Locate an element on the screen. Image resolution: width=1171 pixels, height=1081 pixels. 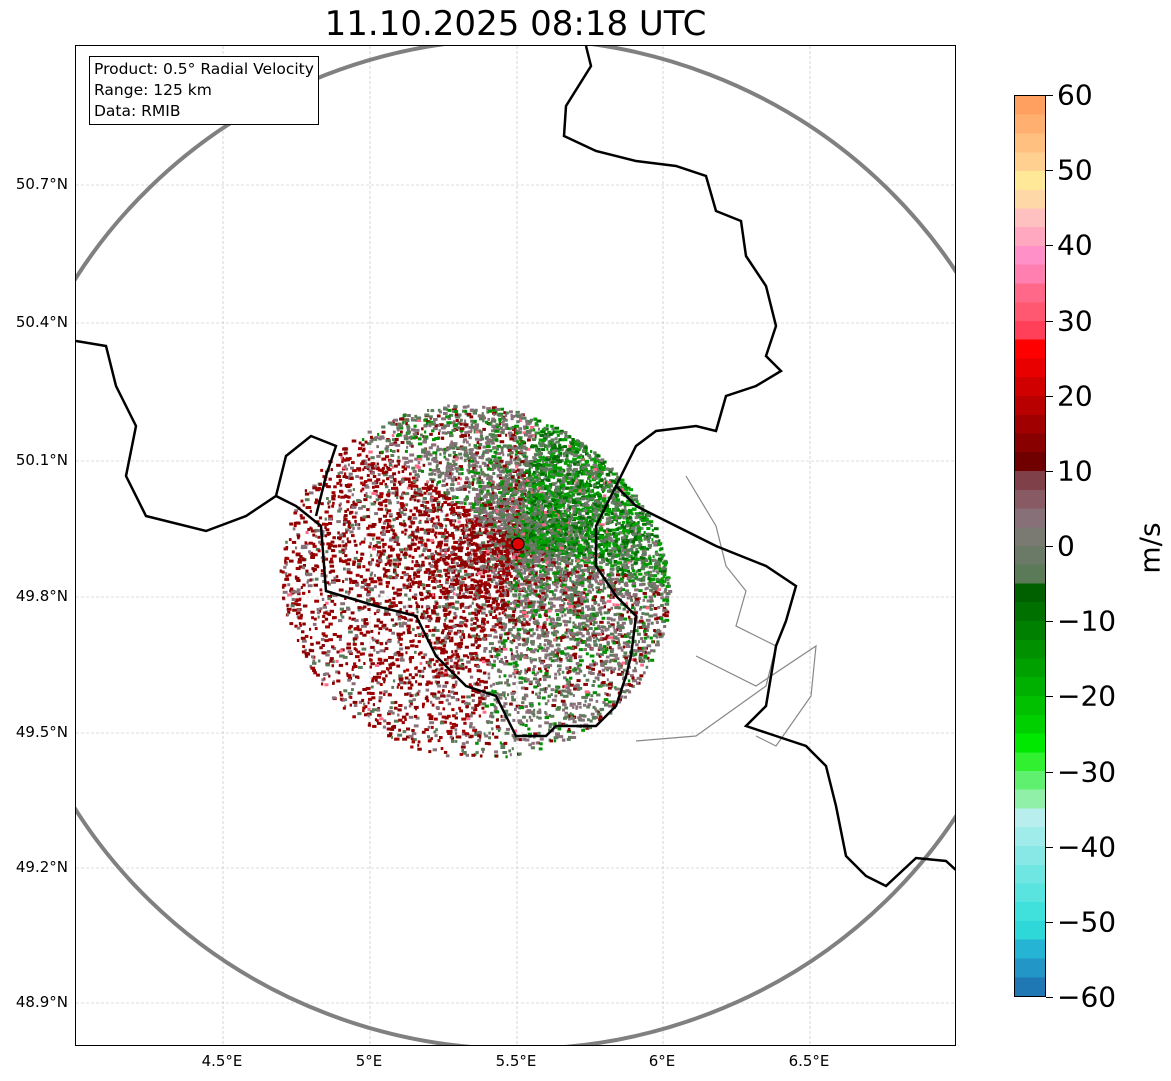
colorbar-tick-label: −60 is located at coordinates (1087, 997).